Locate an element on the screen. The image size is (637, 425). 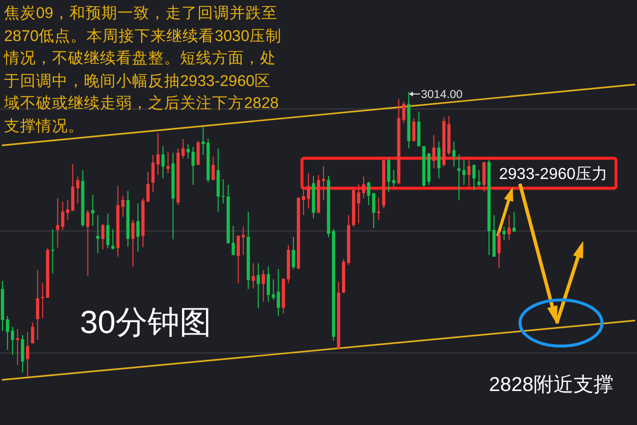
annotation: 2828附近支撑 is located at coordinates (551, 385).